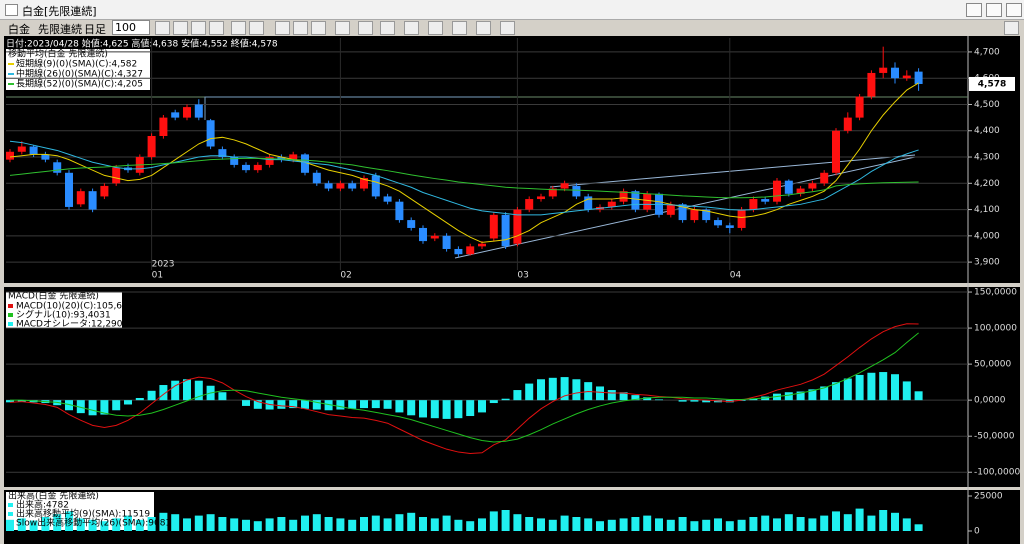 The image size is (1024, 544). Describe the element at coordinates (522, 276) in the screenshot. I see `x-tick-label: 03` at that location.